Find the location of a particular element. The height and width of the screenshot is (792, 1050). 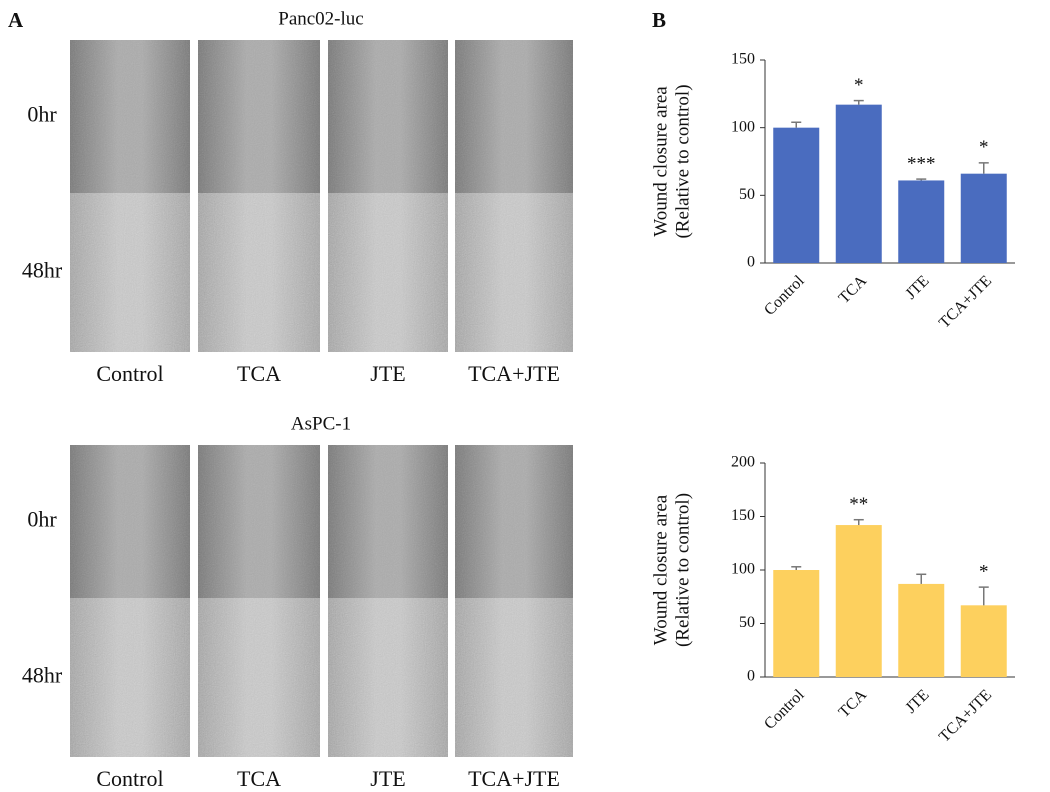

block-title: AsPC-1 is located at coordinates (321, 423).